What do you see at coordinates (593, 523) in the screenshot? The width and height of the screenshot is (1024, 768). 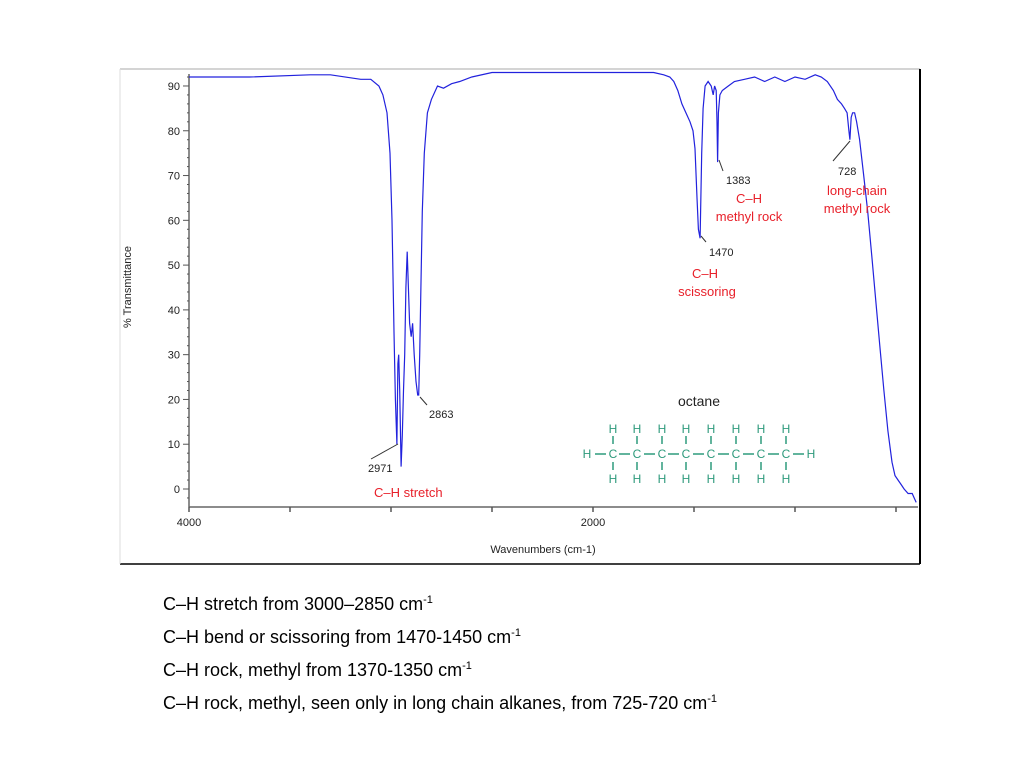 I see `x-tick-label-2000: 2000` at bounding box center [593, 523].